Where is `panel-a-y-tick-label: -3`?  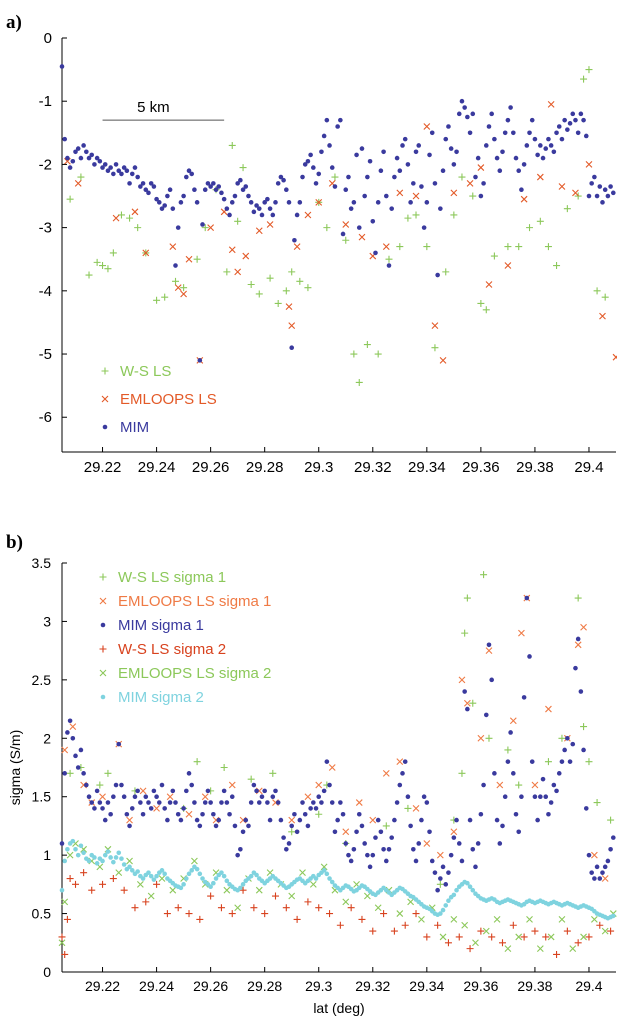
panel-a-y-tick-label: -3 is located at coordinates (45, 228).